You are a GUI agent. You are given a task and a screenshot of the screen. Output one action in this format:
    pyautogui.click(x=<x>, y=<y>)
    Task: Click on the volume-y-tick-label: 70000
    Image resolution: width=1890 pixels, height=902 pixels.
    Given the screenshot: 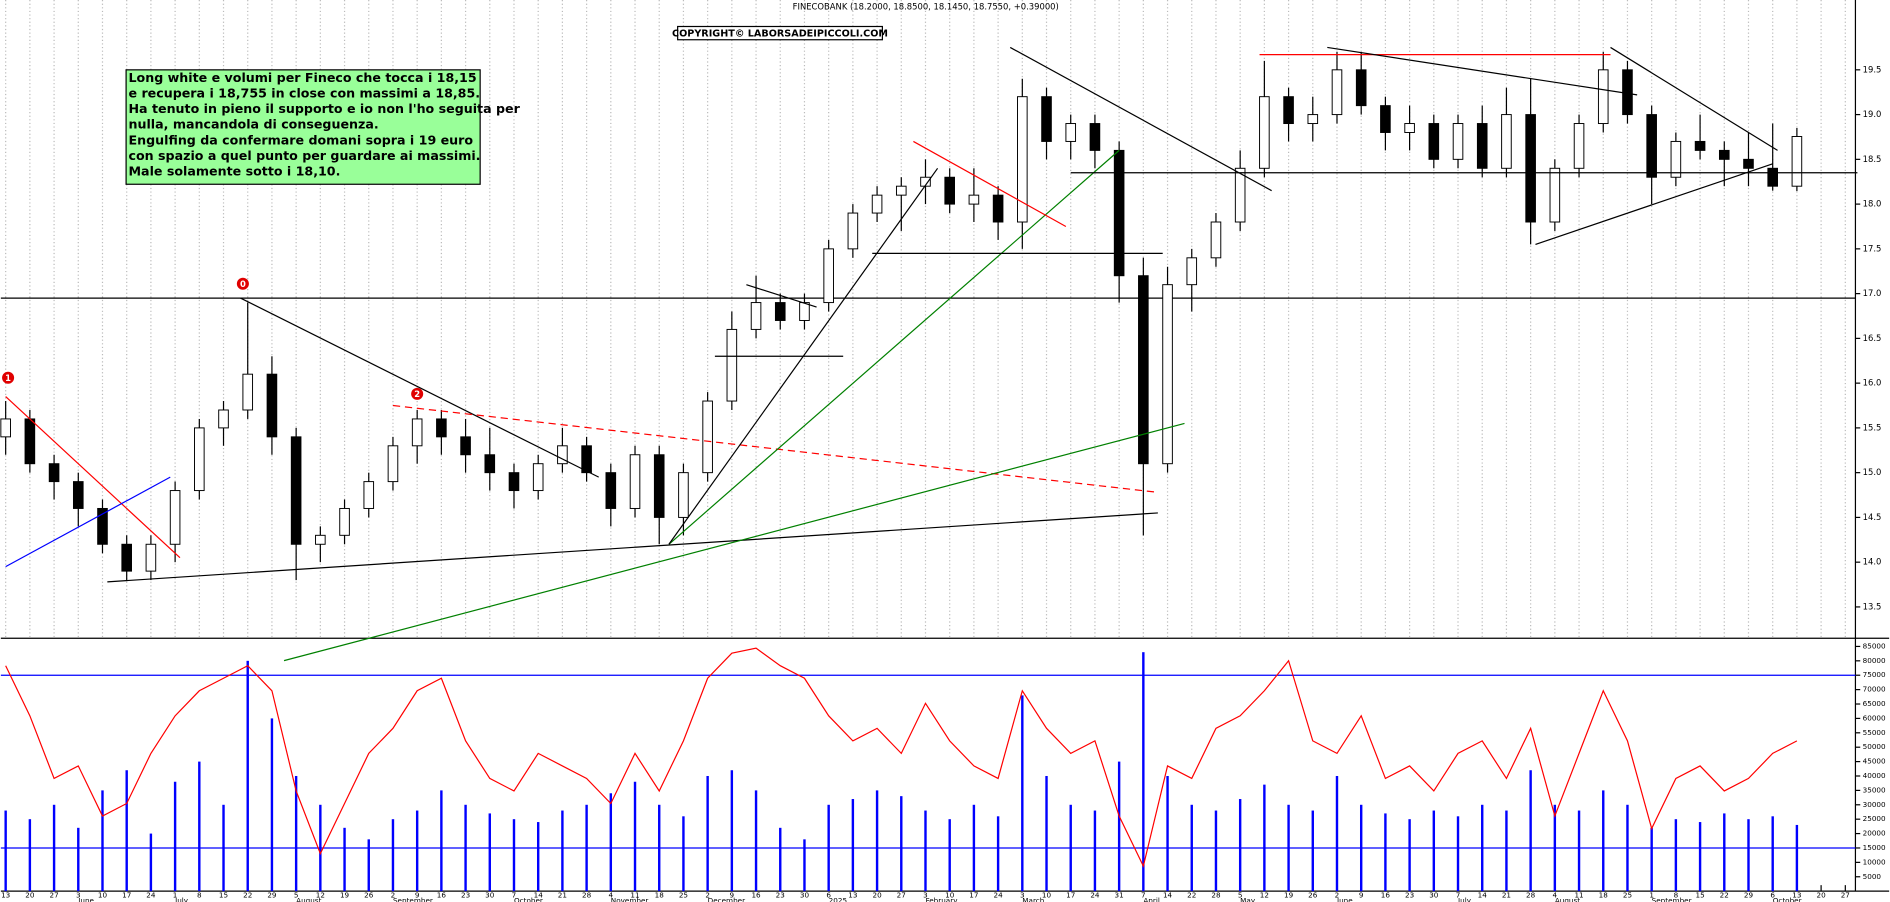 What is the action you would take?
    pyautogui.click(x=1874, y=689)
    